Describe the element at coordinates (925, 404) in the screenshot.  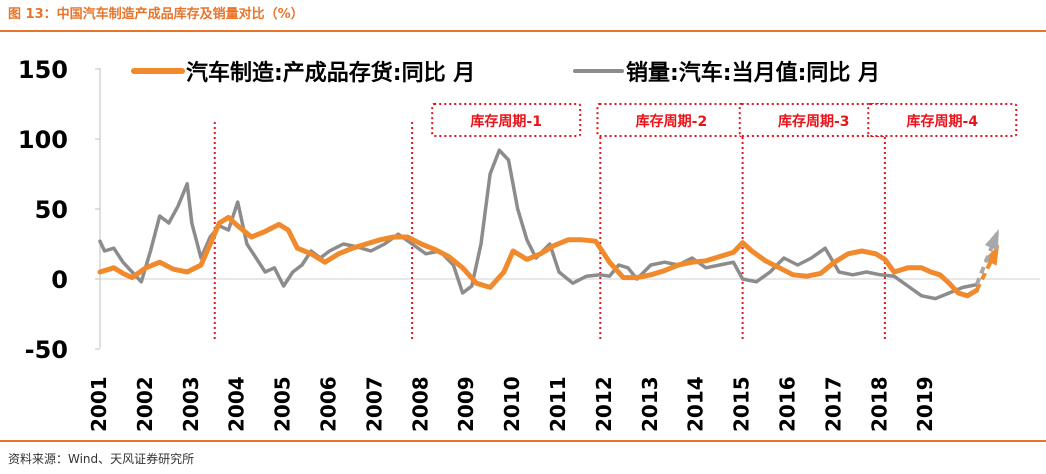
I see `x-tick-label: 2019` at that location.